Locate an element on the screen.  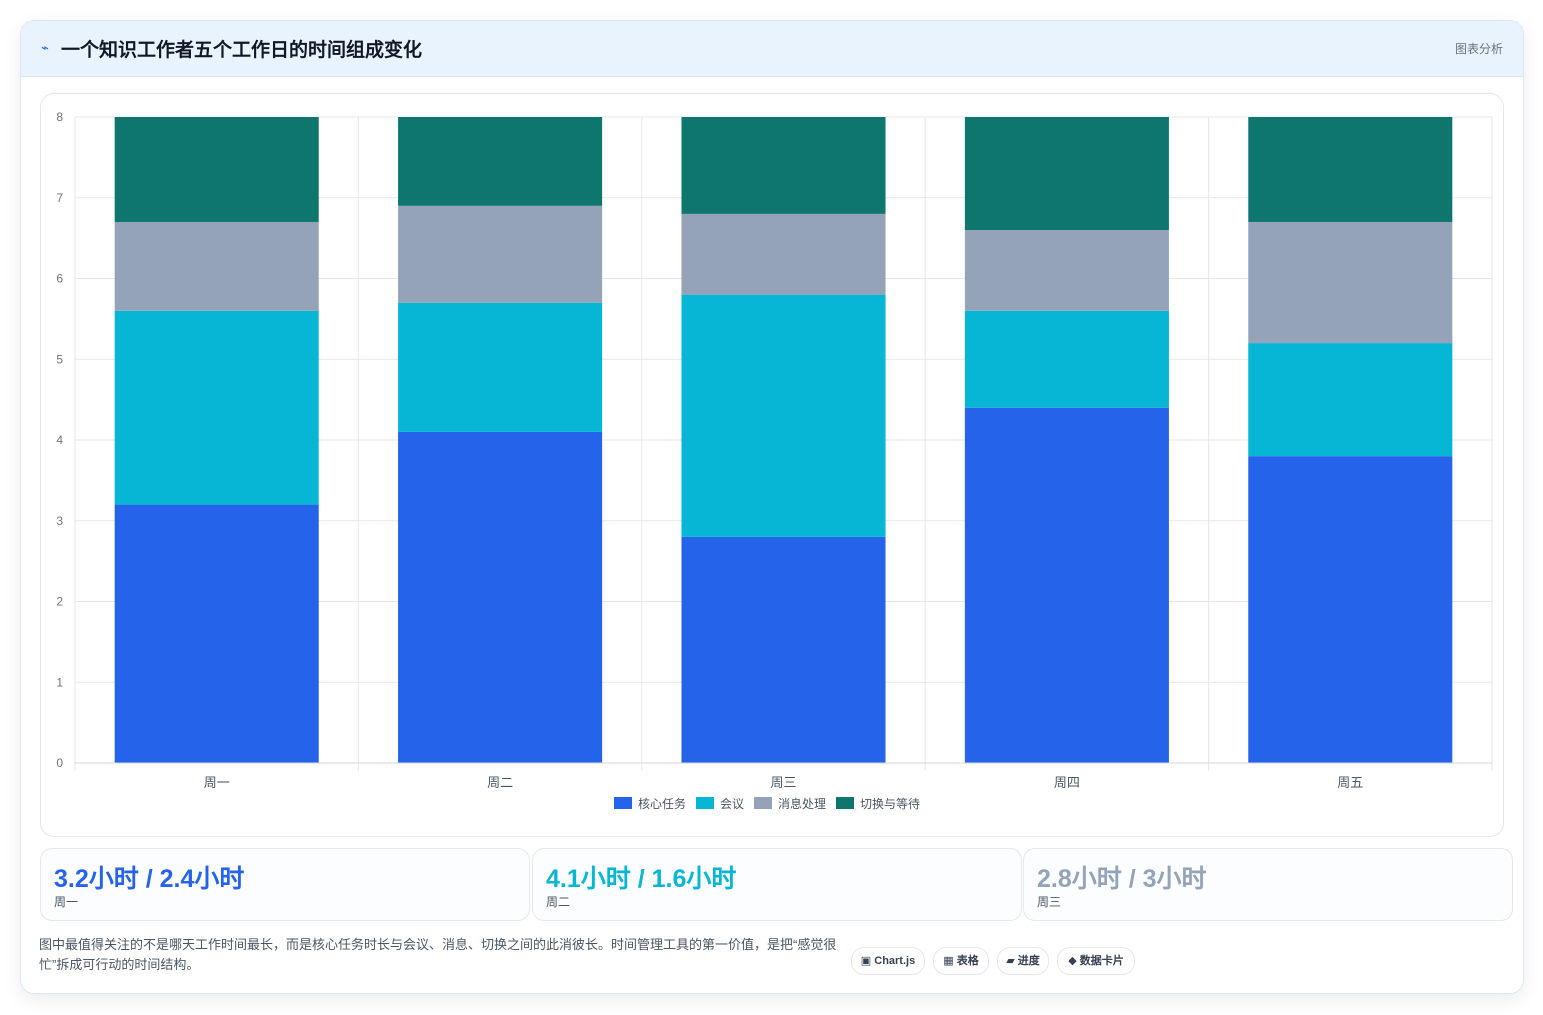
stat-card-1: 3.2小时 / 2.4小时 周一 is located at coordinates (285, 884).